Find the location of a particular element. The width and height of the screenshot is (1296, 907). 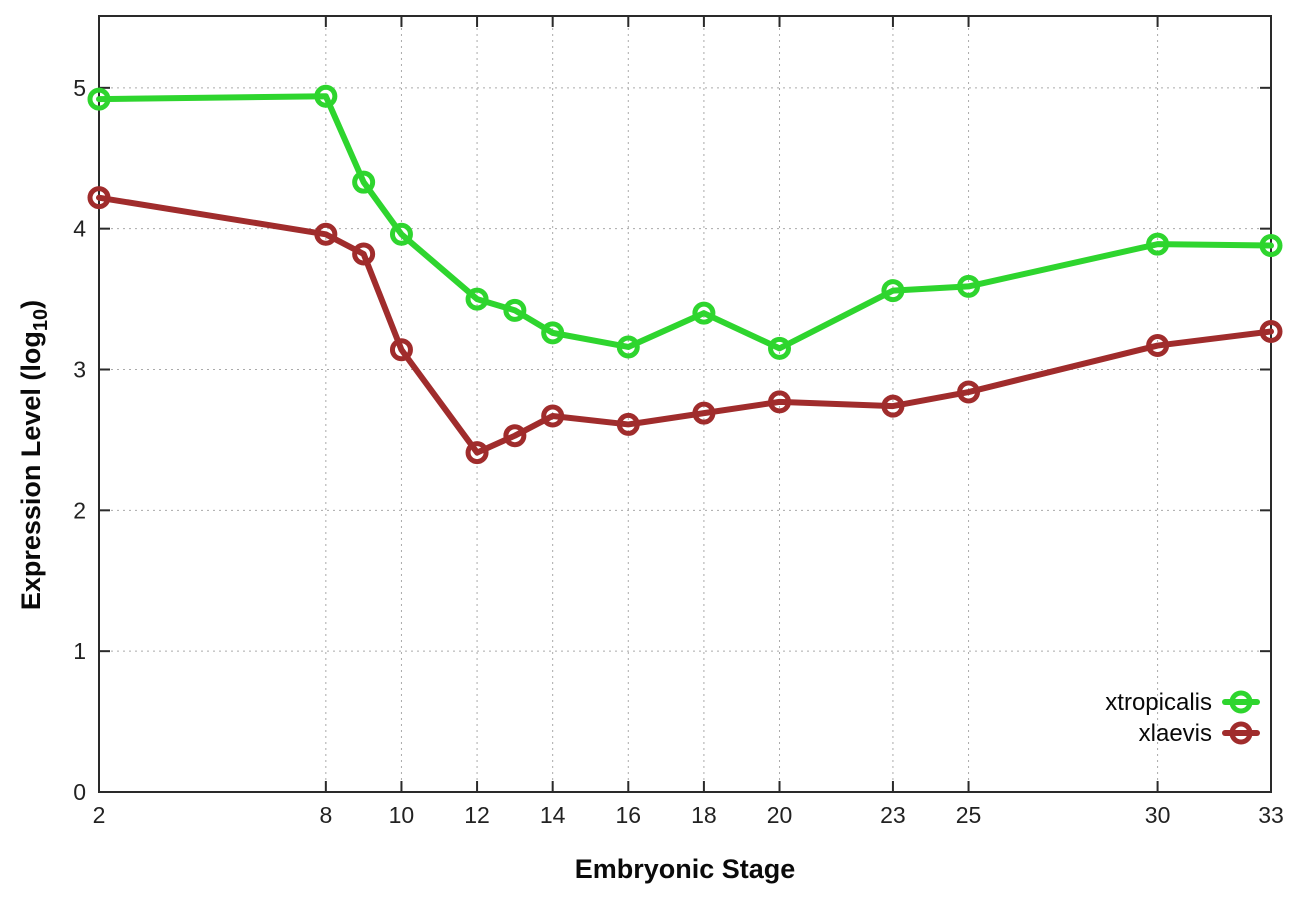

y-axis-title-close: ) is located at coordinates (31, 304).